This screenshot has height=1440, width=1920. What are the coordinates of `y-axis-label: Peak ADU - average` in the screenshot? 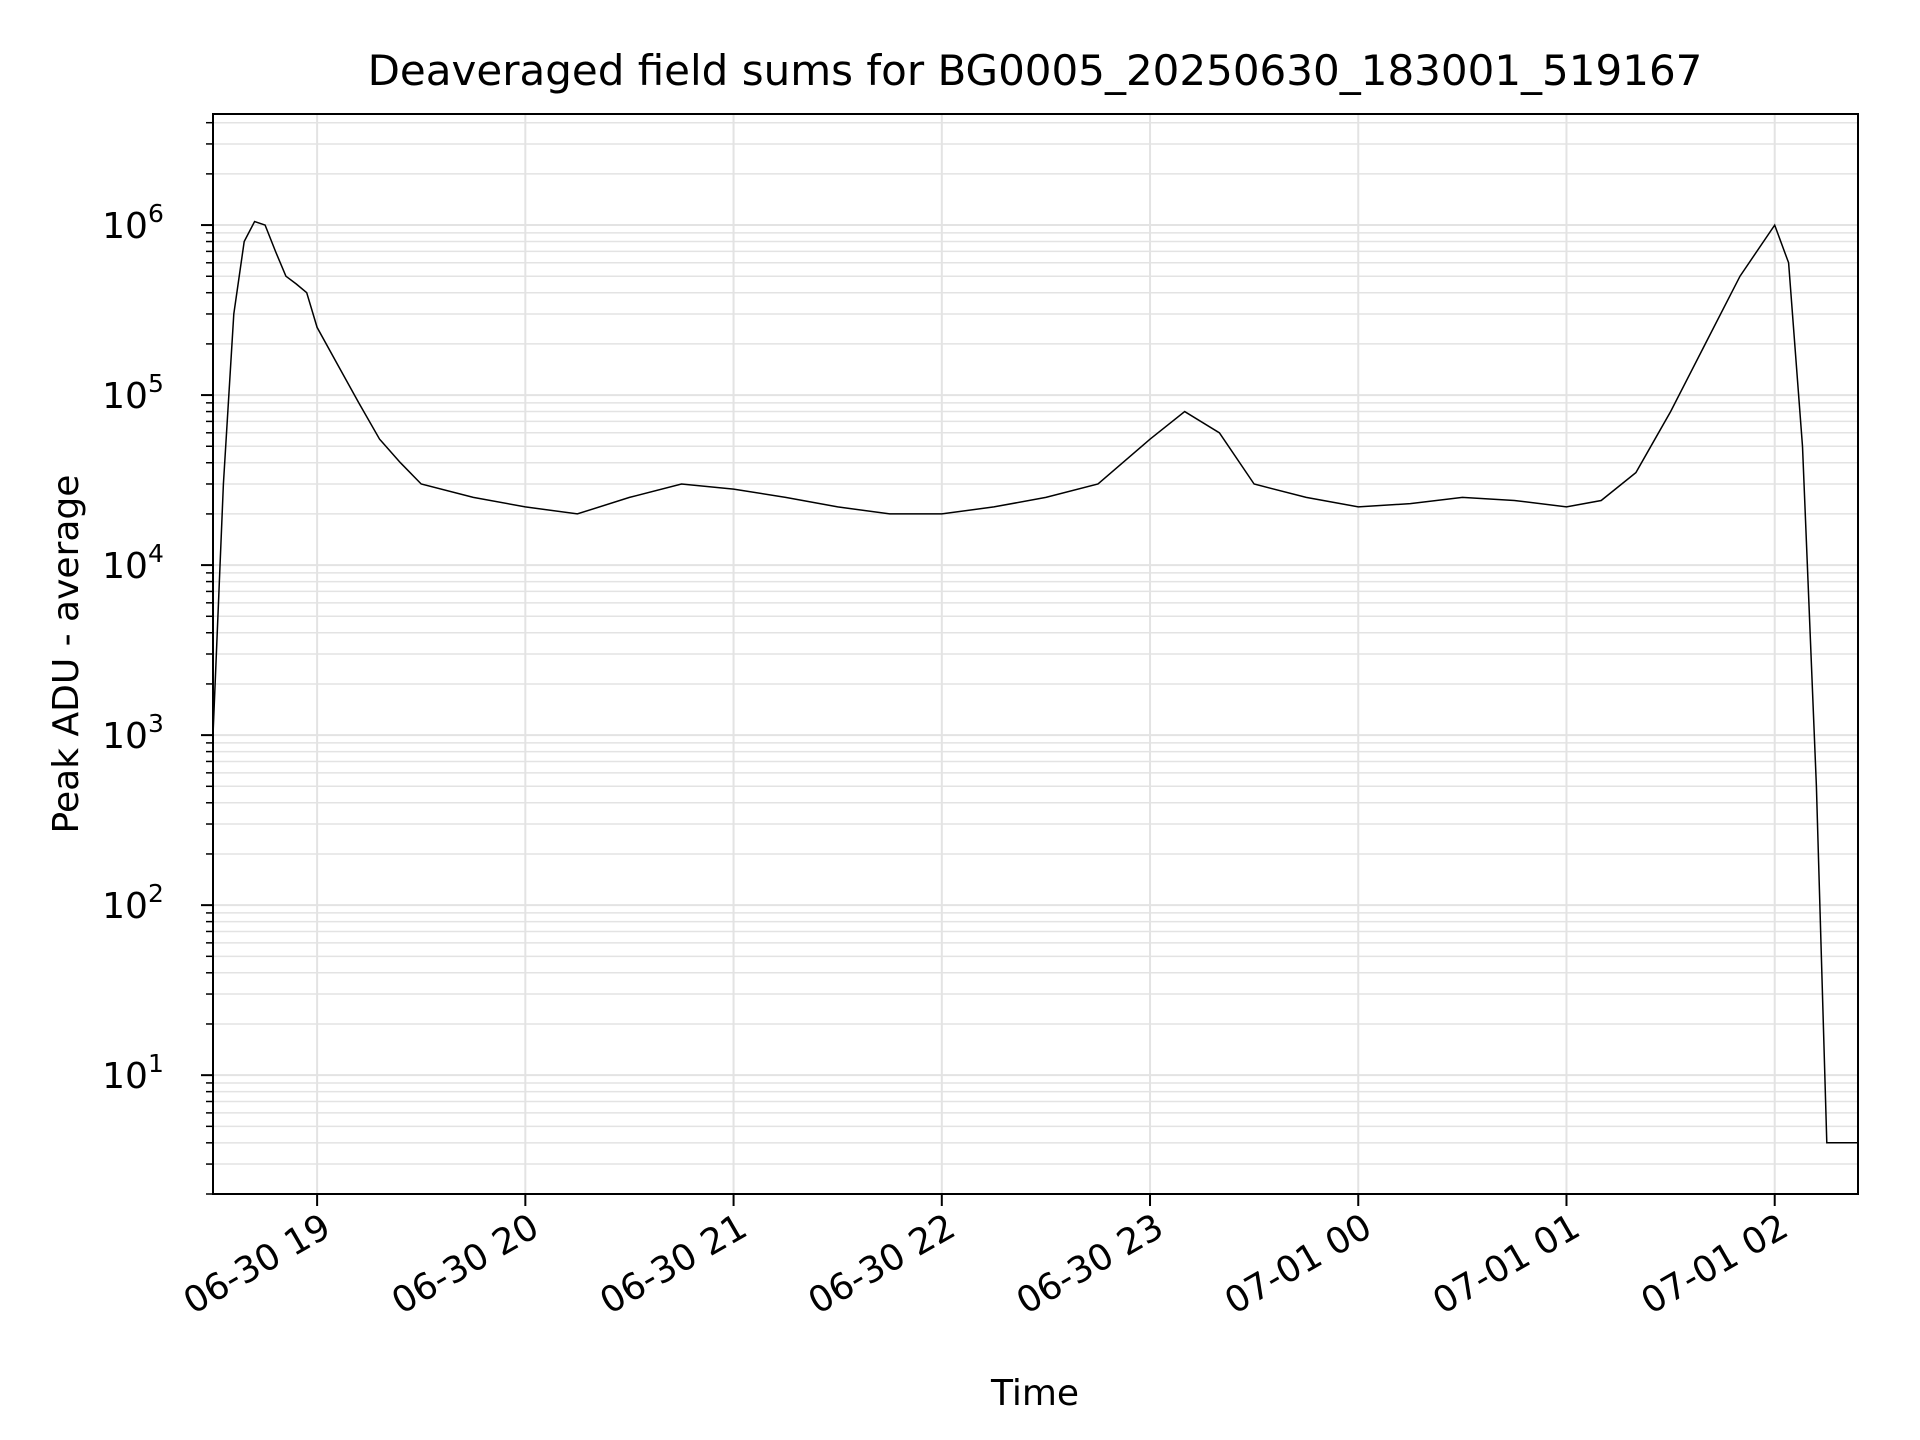 It's located at (66, 654).